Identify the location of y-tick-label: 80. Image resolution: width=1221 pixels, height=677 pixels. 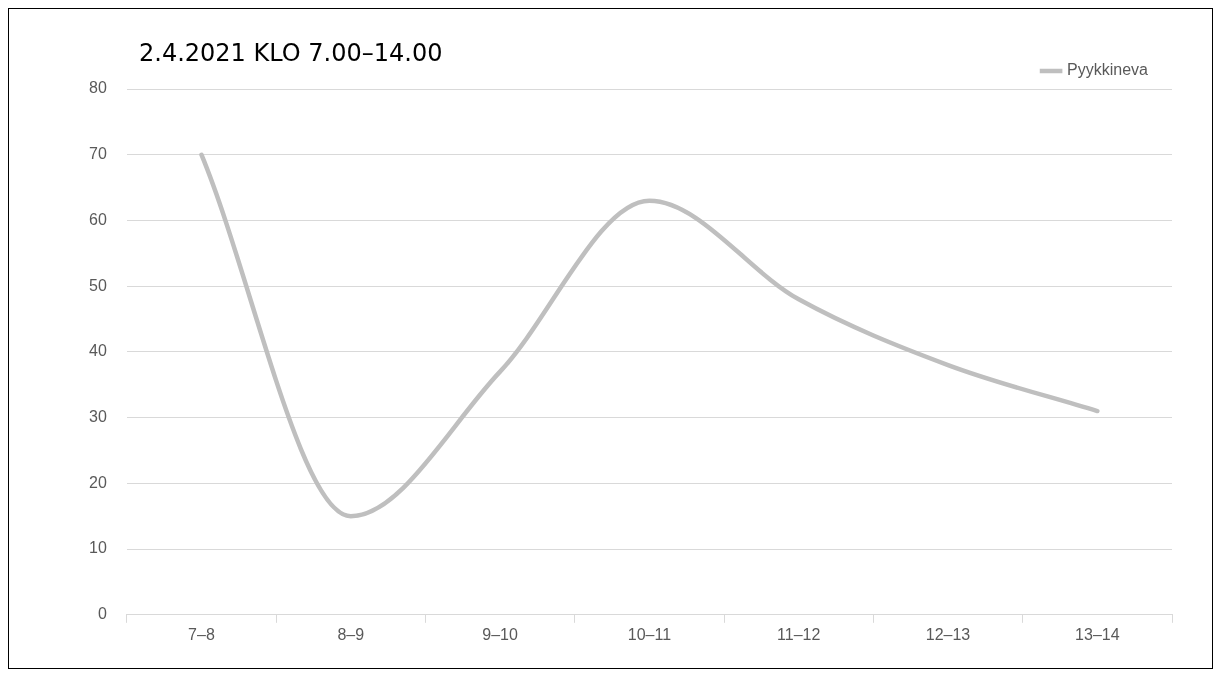
(98, 88).